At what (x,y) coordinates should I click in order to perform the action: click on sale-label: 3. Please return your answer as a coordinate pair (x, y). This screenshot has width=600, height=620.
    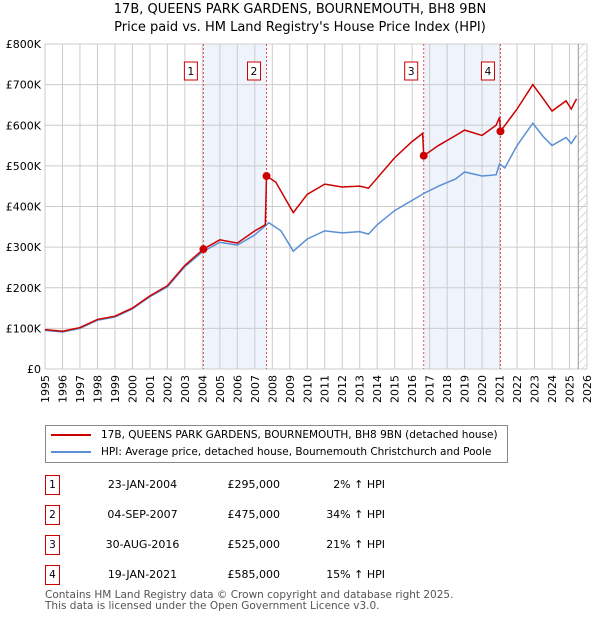
    Looking at the image, I should click on (411, 72).